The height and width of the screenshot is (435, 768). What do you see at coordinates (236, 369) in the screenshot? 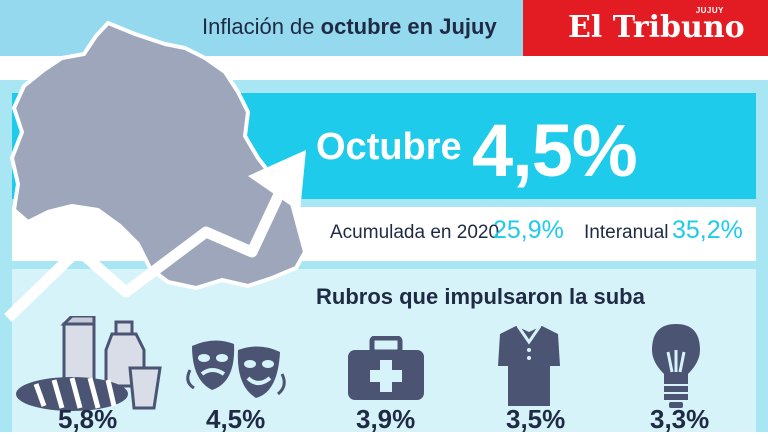
I see `theater-masks-icon` at bounding box center [236, 369].